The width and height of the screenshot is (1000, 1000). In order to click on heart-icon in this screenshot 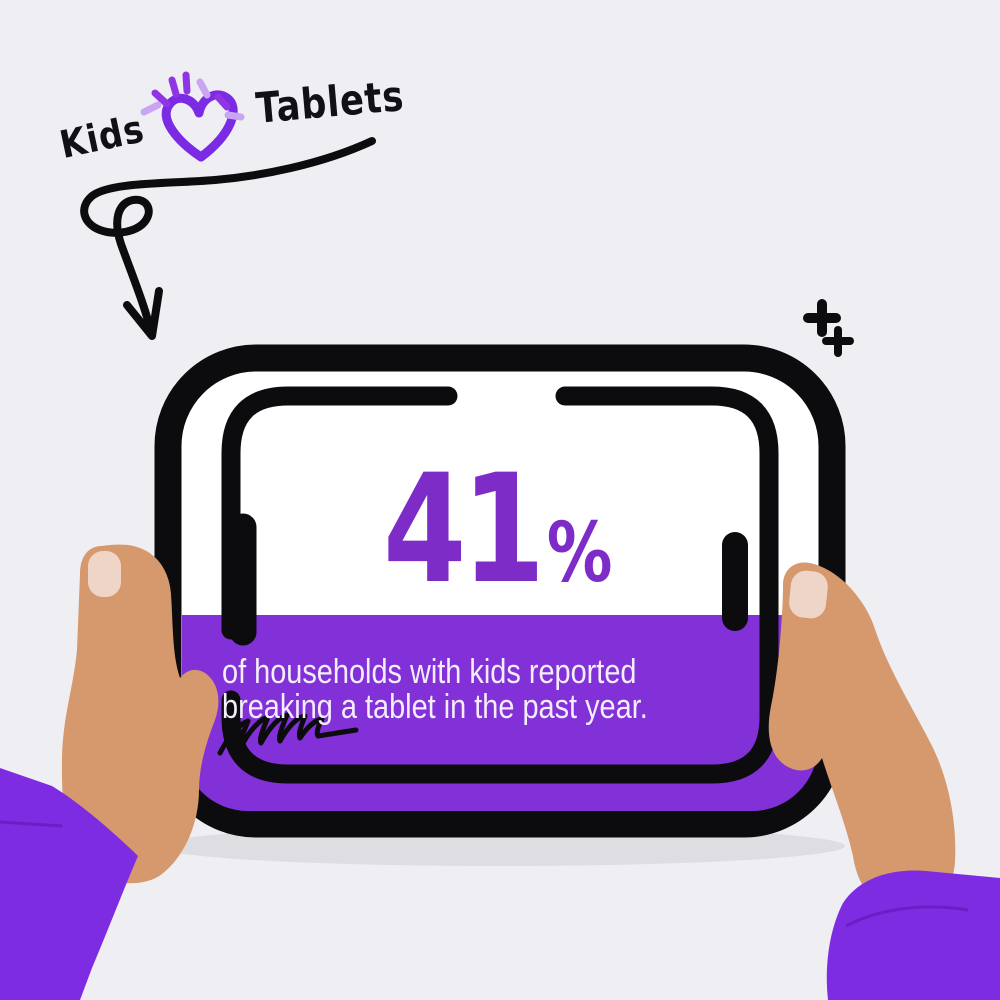, I will do `click(192, 116)`.